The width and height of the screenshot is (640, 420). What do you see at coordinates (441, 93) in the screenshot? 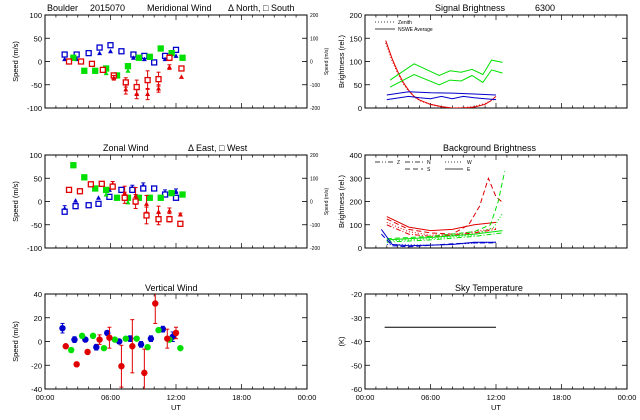
I see `series-line-blue` at bounding box center [441, 93].